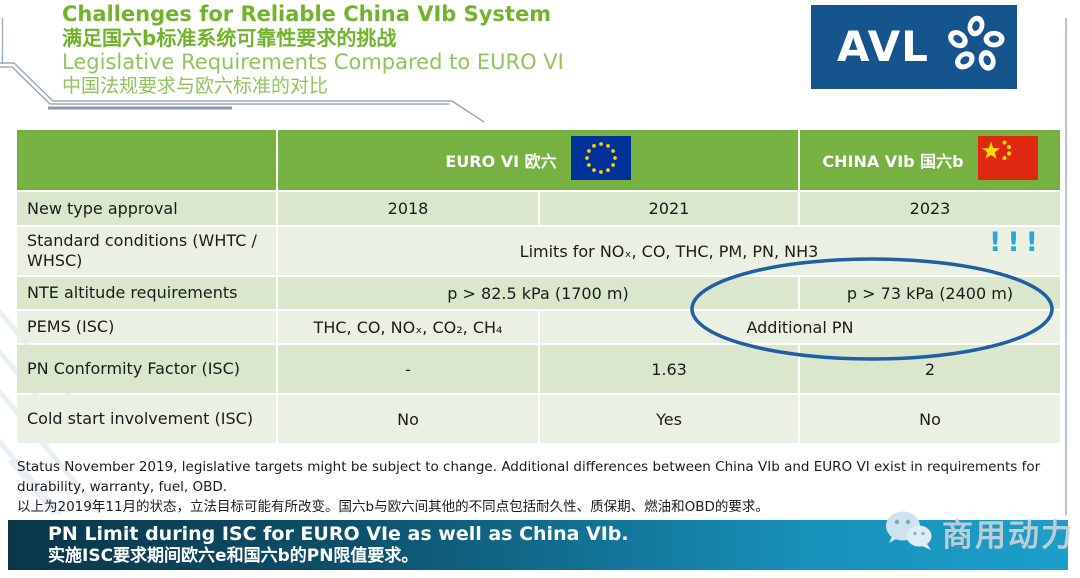 Image resolution: width=1080 pixels, height=578 pixels. I want to click on wechat-icon, so click(909, 532).